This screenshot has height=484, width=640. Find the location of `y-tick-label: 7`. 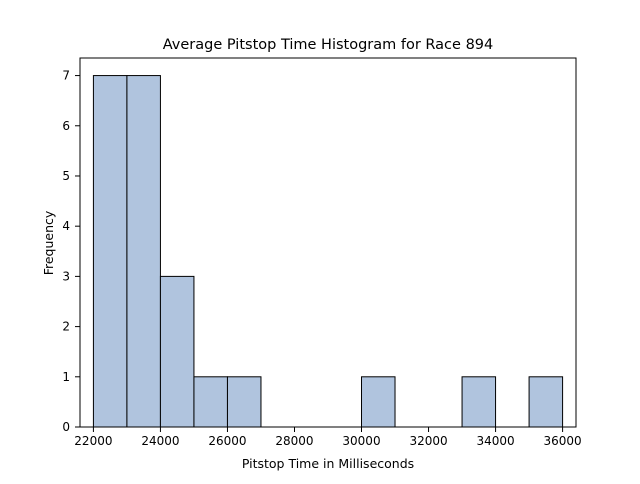

y-tick-label: 7 is located at coordinates (66, 76).